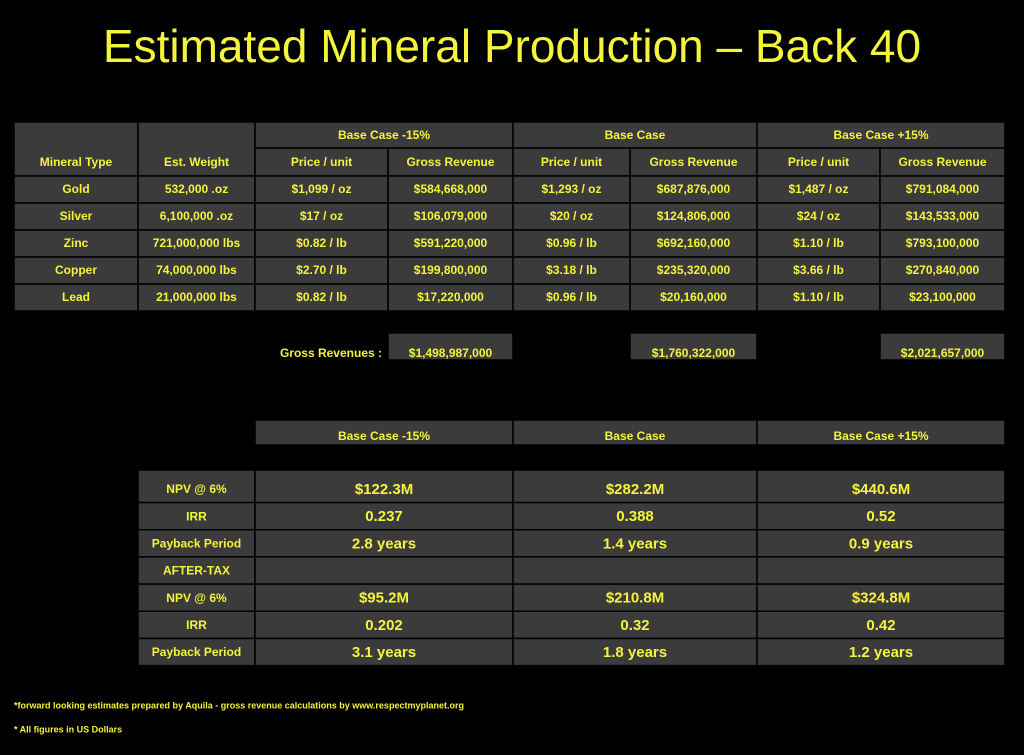 Image resolution: width=1024 pixels, height=755 pixels. I want to click on table-cell-text: 21,000,000 lbs, so click(196, 297).